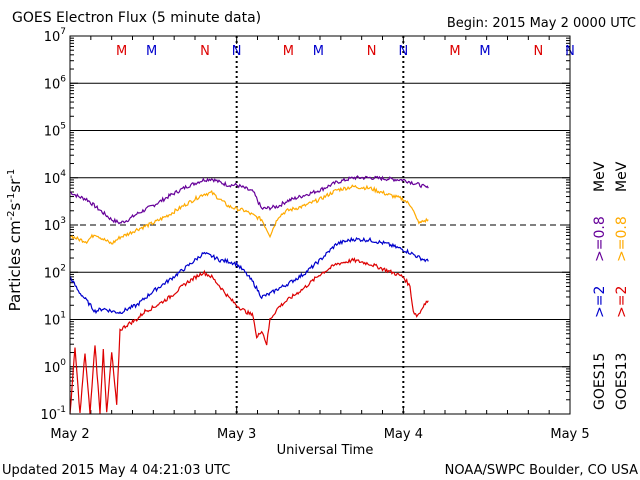 This screenshot has width=640, height=480. Describe the element at coordinates (55, 320) in the screenshot. I see `y-tick-label: 10¹` at that location.